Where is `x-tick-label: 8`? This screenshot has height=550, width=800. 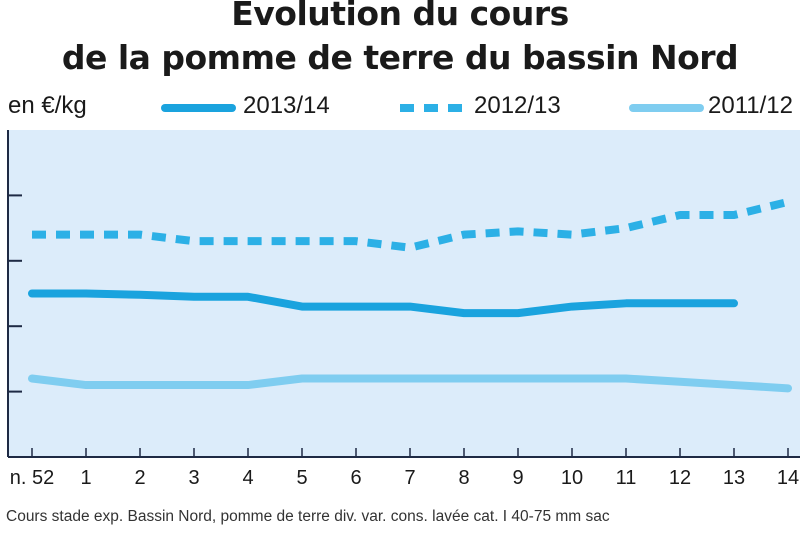
x-tick-label: 8 is located at coordinates (463, 478).